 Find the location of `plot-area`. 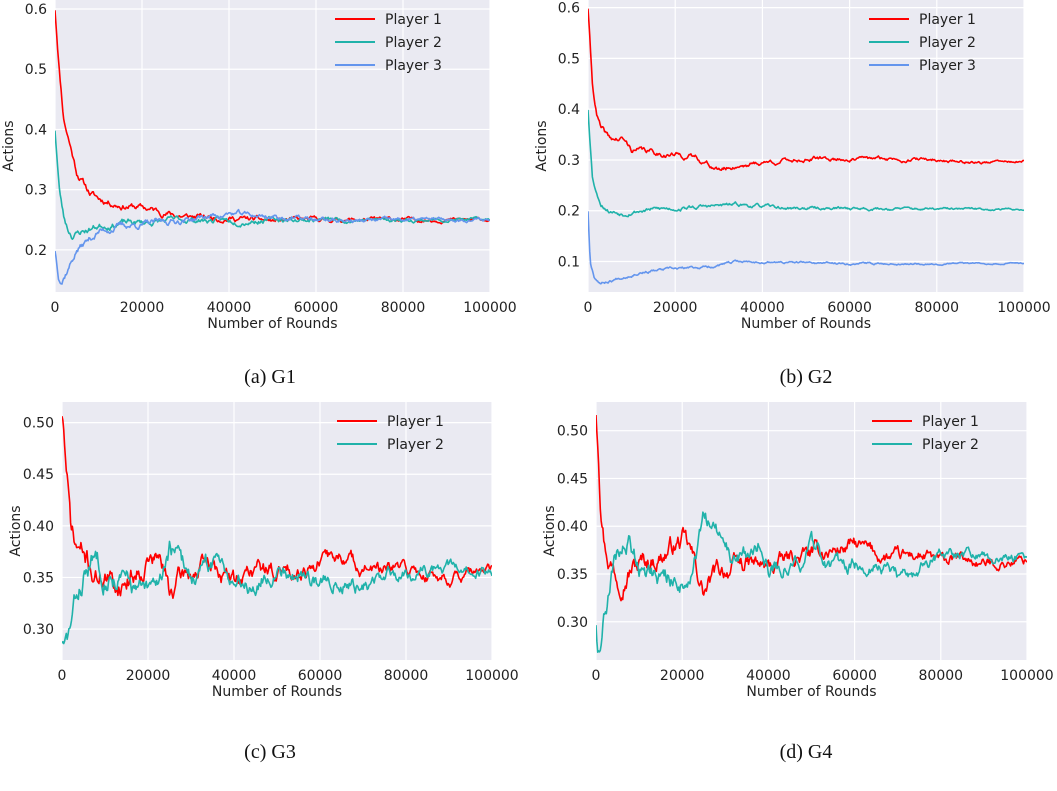

plot-area is located at coordinates (277, 531).